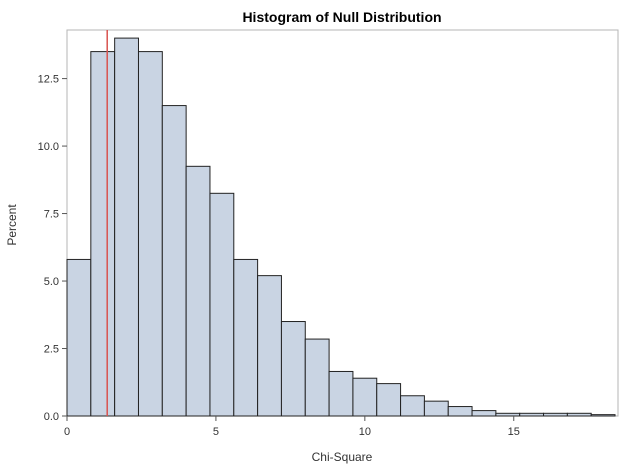  Describe the element at coordinates (51, 215) in the screenshot. I see `y-tick-label: 7.5` at that location.